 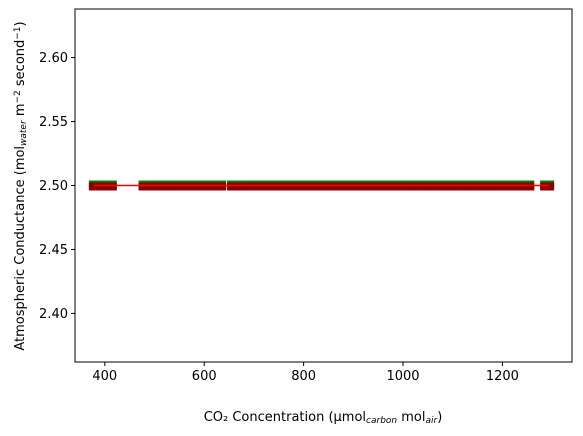 What do you see at coordinates (402, 376) in the screenshot?
I see `x-tick-label: 1000` at bounding box center [402, 376].